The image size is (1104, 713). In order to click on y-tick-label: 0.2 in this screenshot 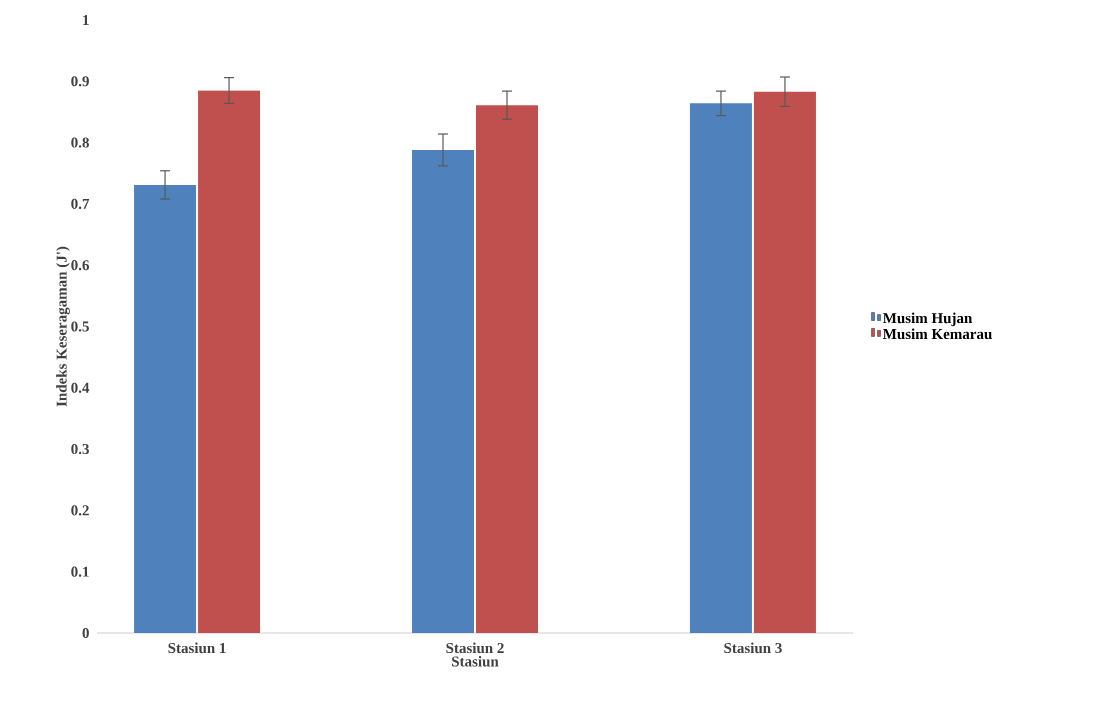, I will do `click(80, 510)`.